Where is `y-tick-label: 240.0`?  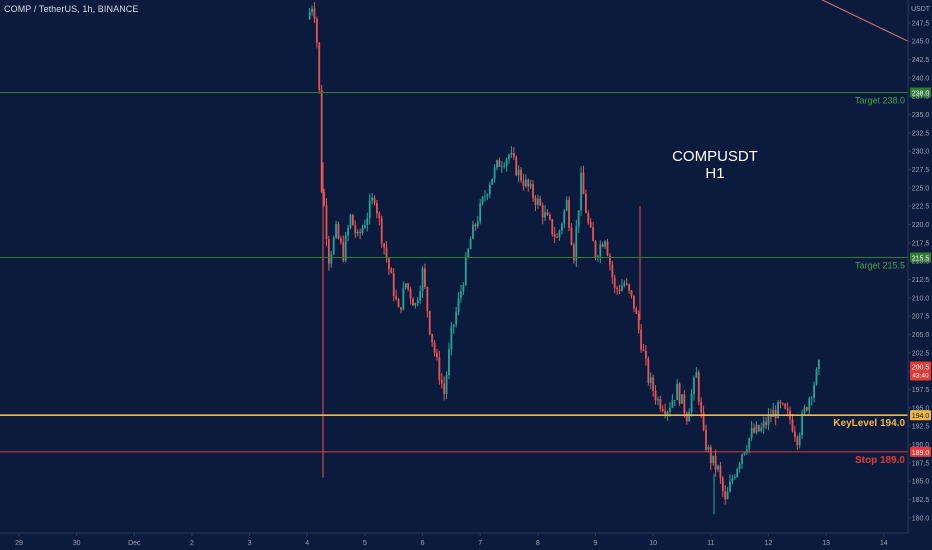
y-tick-label: 240.0 is located at coordinates (921, 78).